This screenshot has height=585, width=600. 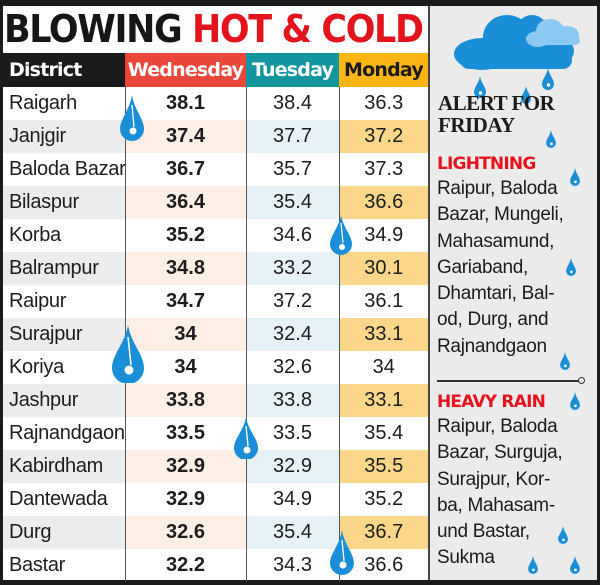 I want to click on wednesday-cell: 34.8, so click(x=185, y=268).